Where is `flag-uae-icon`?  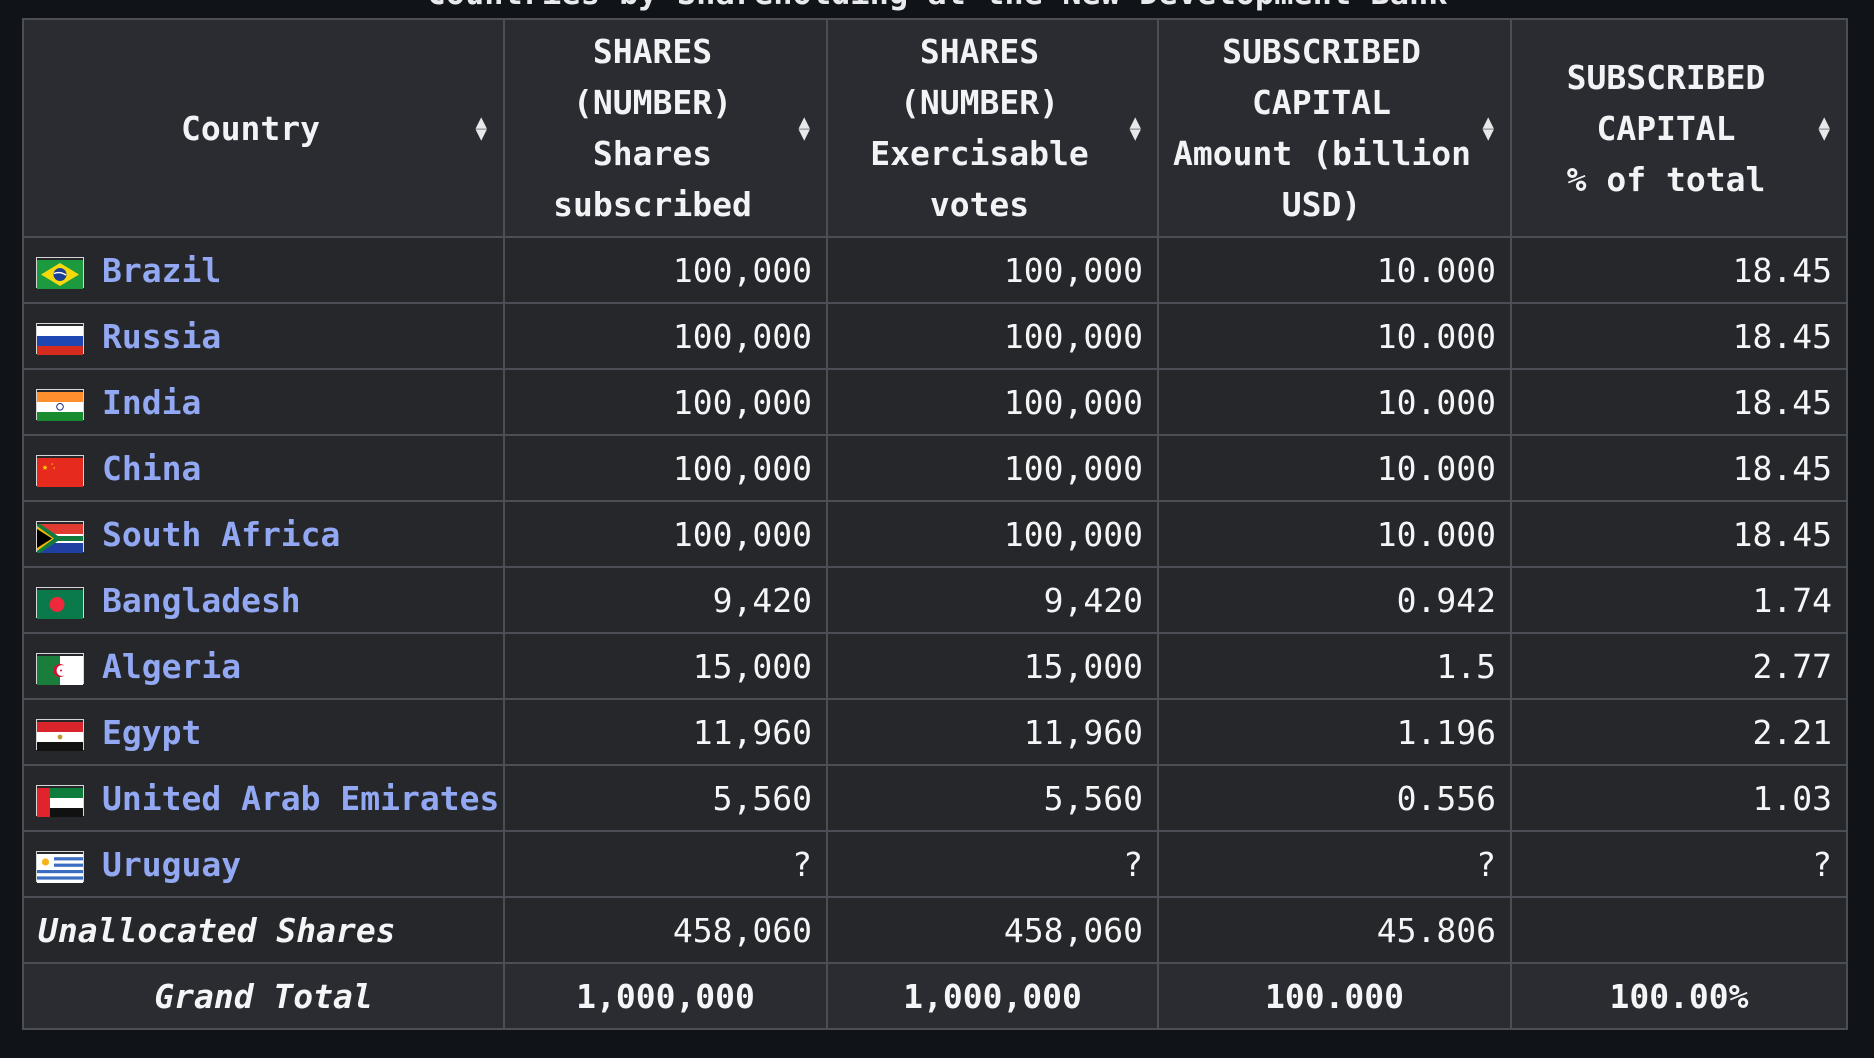
flag-uae-icon is located at coordinates (60, 800).